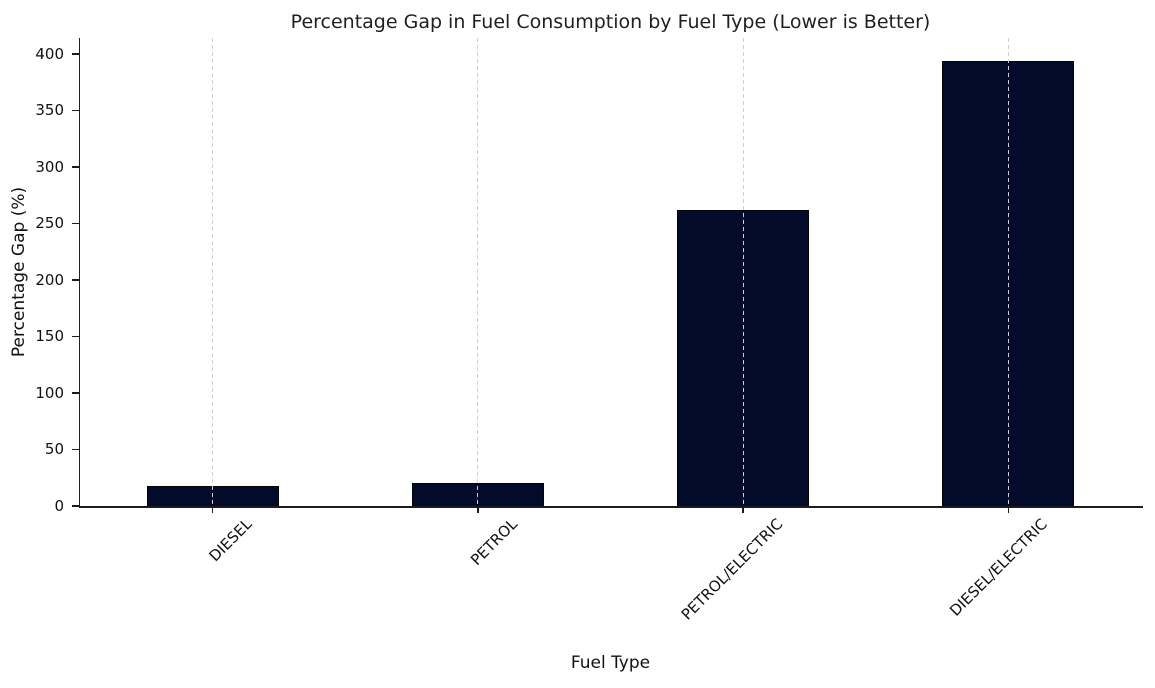 Image resolution: width=1155 pixels, height=688 pixels. I want to click on y-tick-label: 100, so click(49, 392).